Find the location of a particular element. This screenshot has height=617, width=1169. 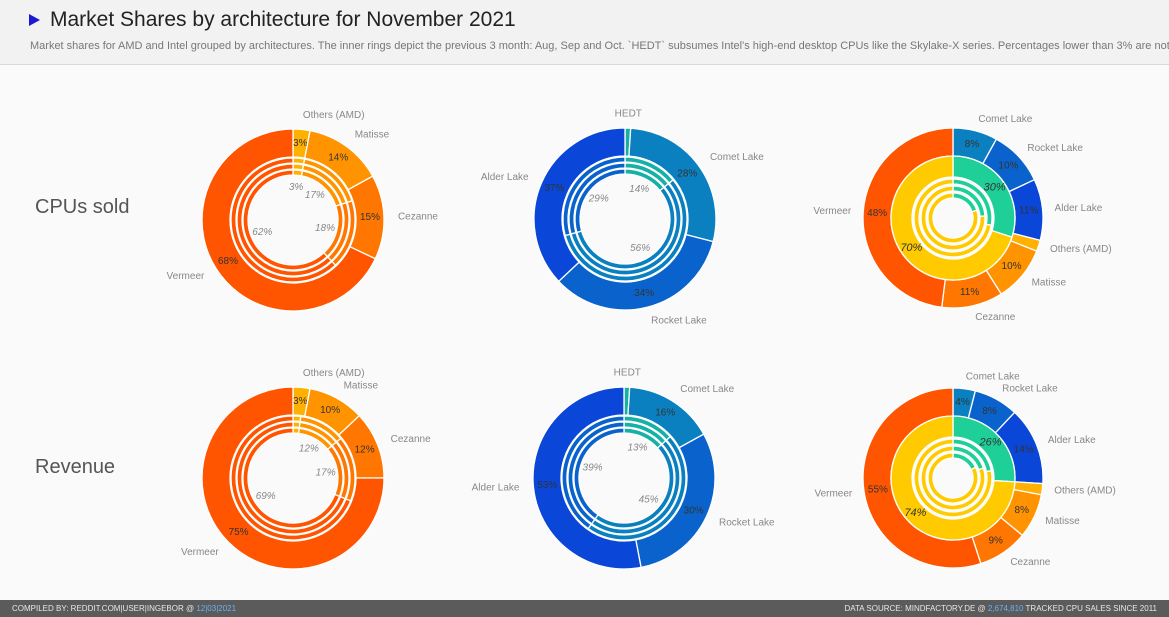

percent-label: 62% is located at coordinates (262, 232).